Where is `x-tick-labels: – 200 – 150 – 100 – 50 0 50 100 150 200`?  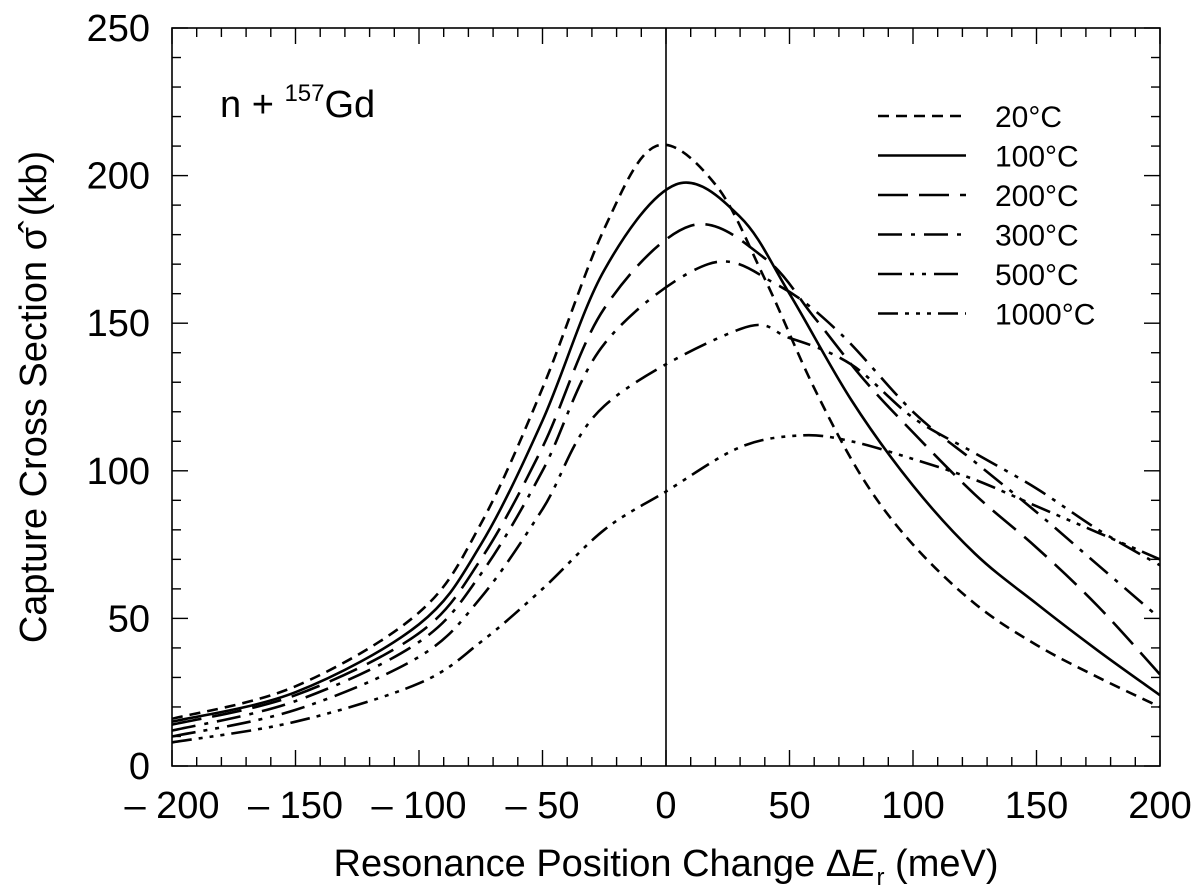
x-tick-labels: – 200 – 150 – 100 – 50 0 50 100 150 200 is located at coordinates (657, 806).